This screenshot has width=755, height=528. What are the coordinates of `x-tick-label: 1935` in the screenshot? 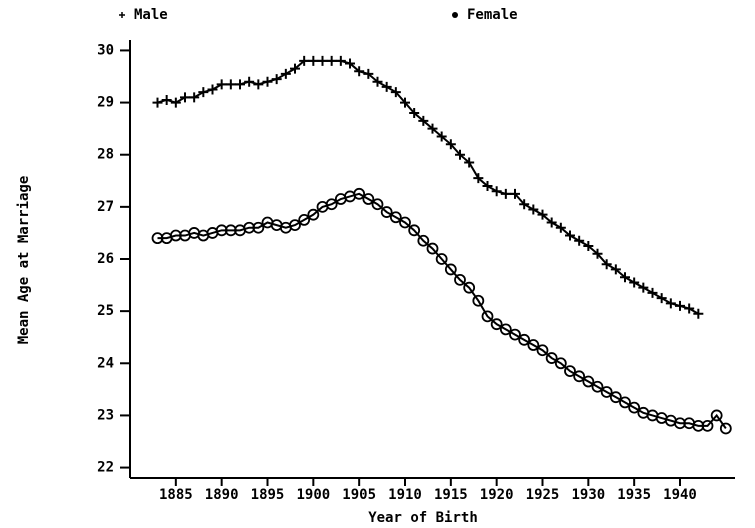 It's located at (634, 495).